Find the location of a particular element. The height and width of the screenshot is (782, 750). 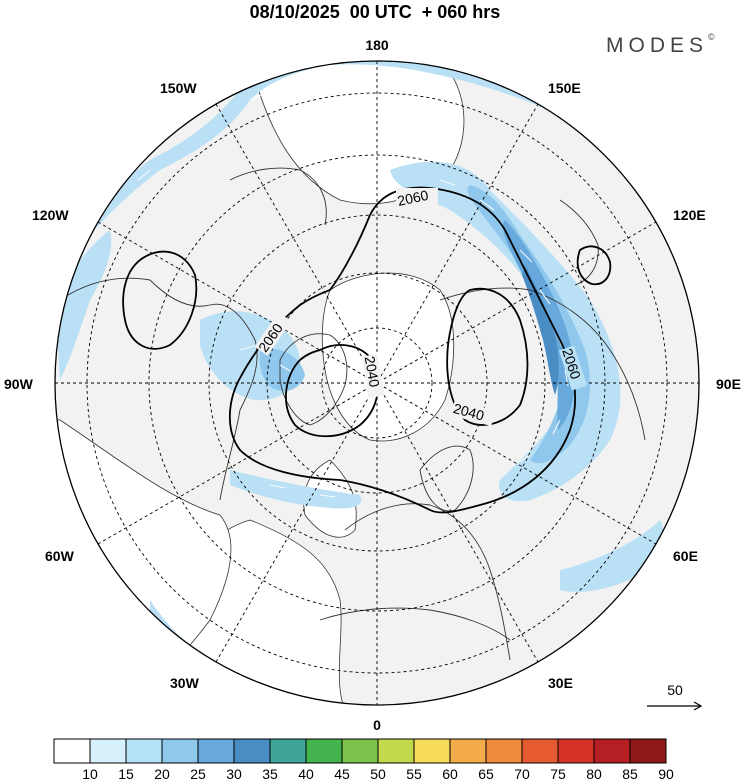

jet-light-atlantic is located at coordinates (296, 489).